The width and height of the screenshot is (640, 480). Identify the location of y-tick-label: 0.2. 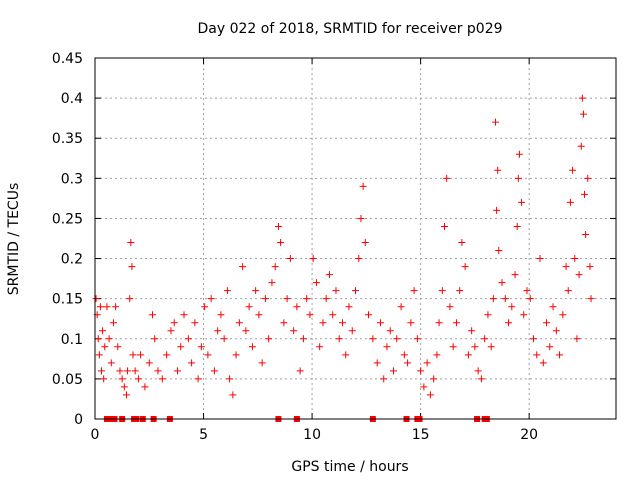
(72, 260).